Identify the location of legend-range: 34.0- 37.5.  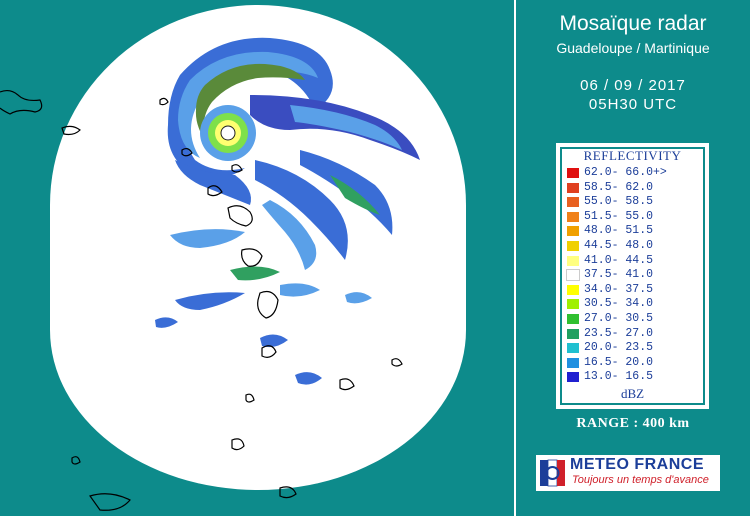
(619, 289).